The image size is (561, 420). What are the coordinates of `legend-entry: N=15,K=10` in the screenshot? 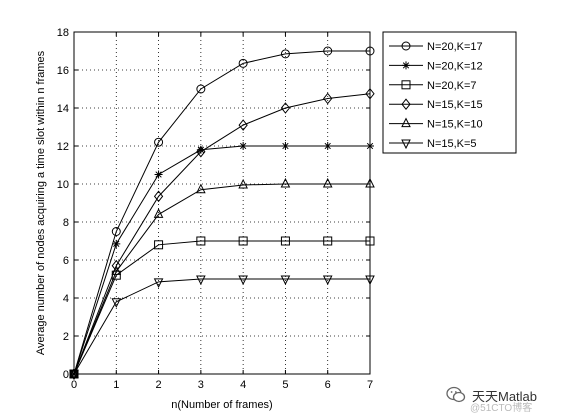 It's located at (436, 124).